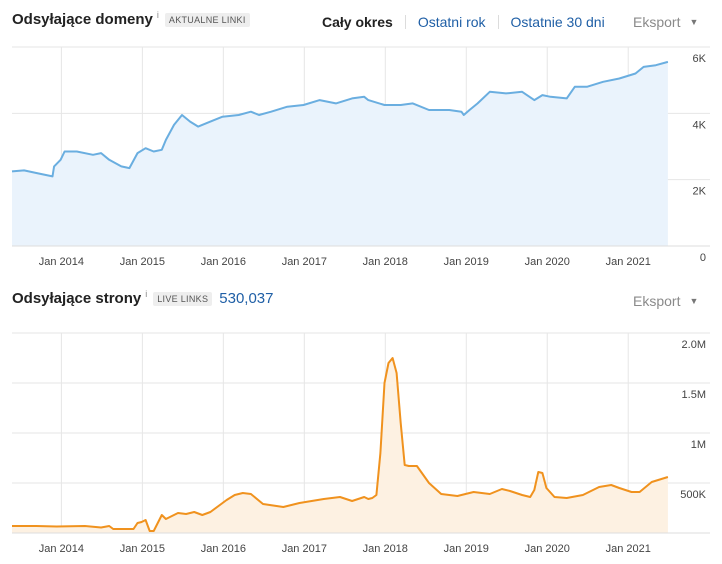 The image size is (722, 564). I want to click on y-tick-label: 4K, so click(700, 125).